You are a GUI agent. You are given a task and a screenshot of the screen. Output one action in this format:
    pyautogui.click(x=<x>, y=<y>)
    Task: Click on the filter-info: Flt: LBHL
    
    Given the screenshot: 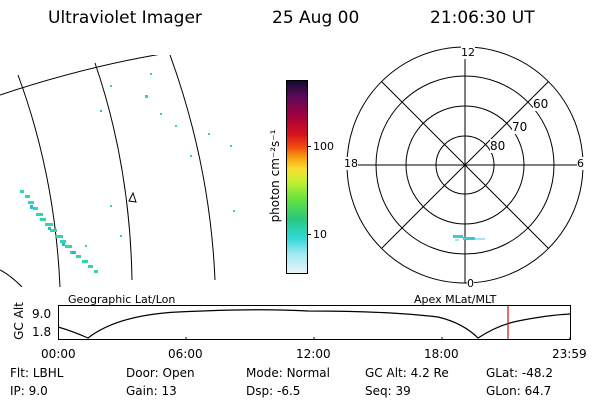 What is the action you would take?
    pyautogui.click(x=37, y=373)
    